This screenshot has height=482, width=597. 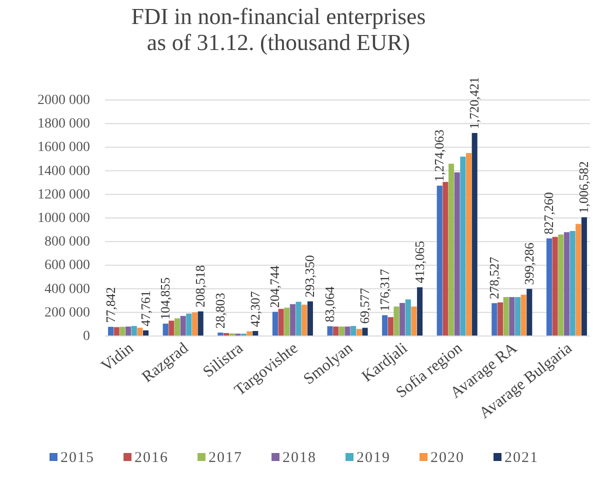 I want to click on legend-label: 2021, so click(x=521, y=458).